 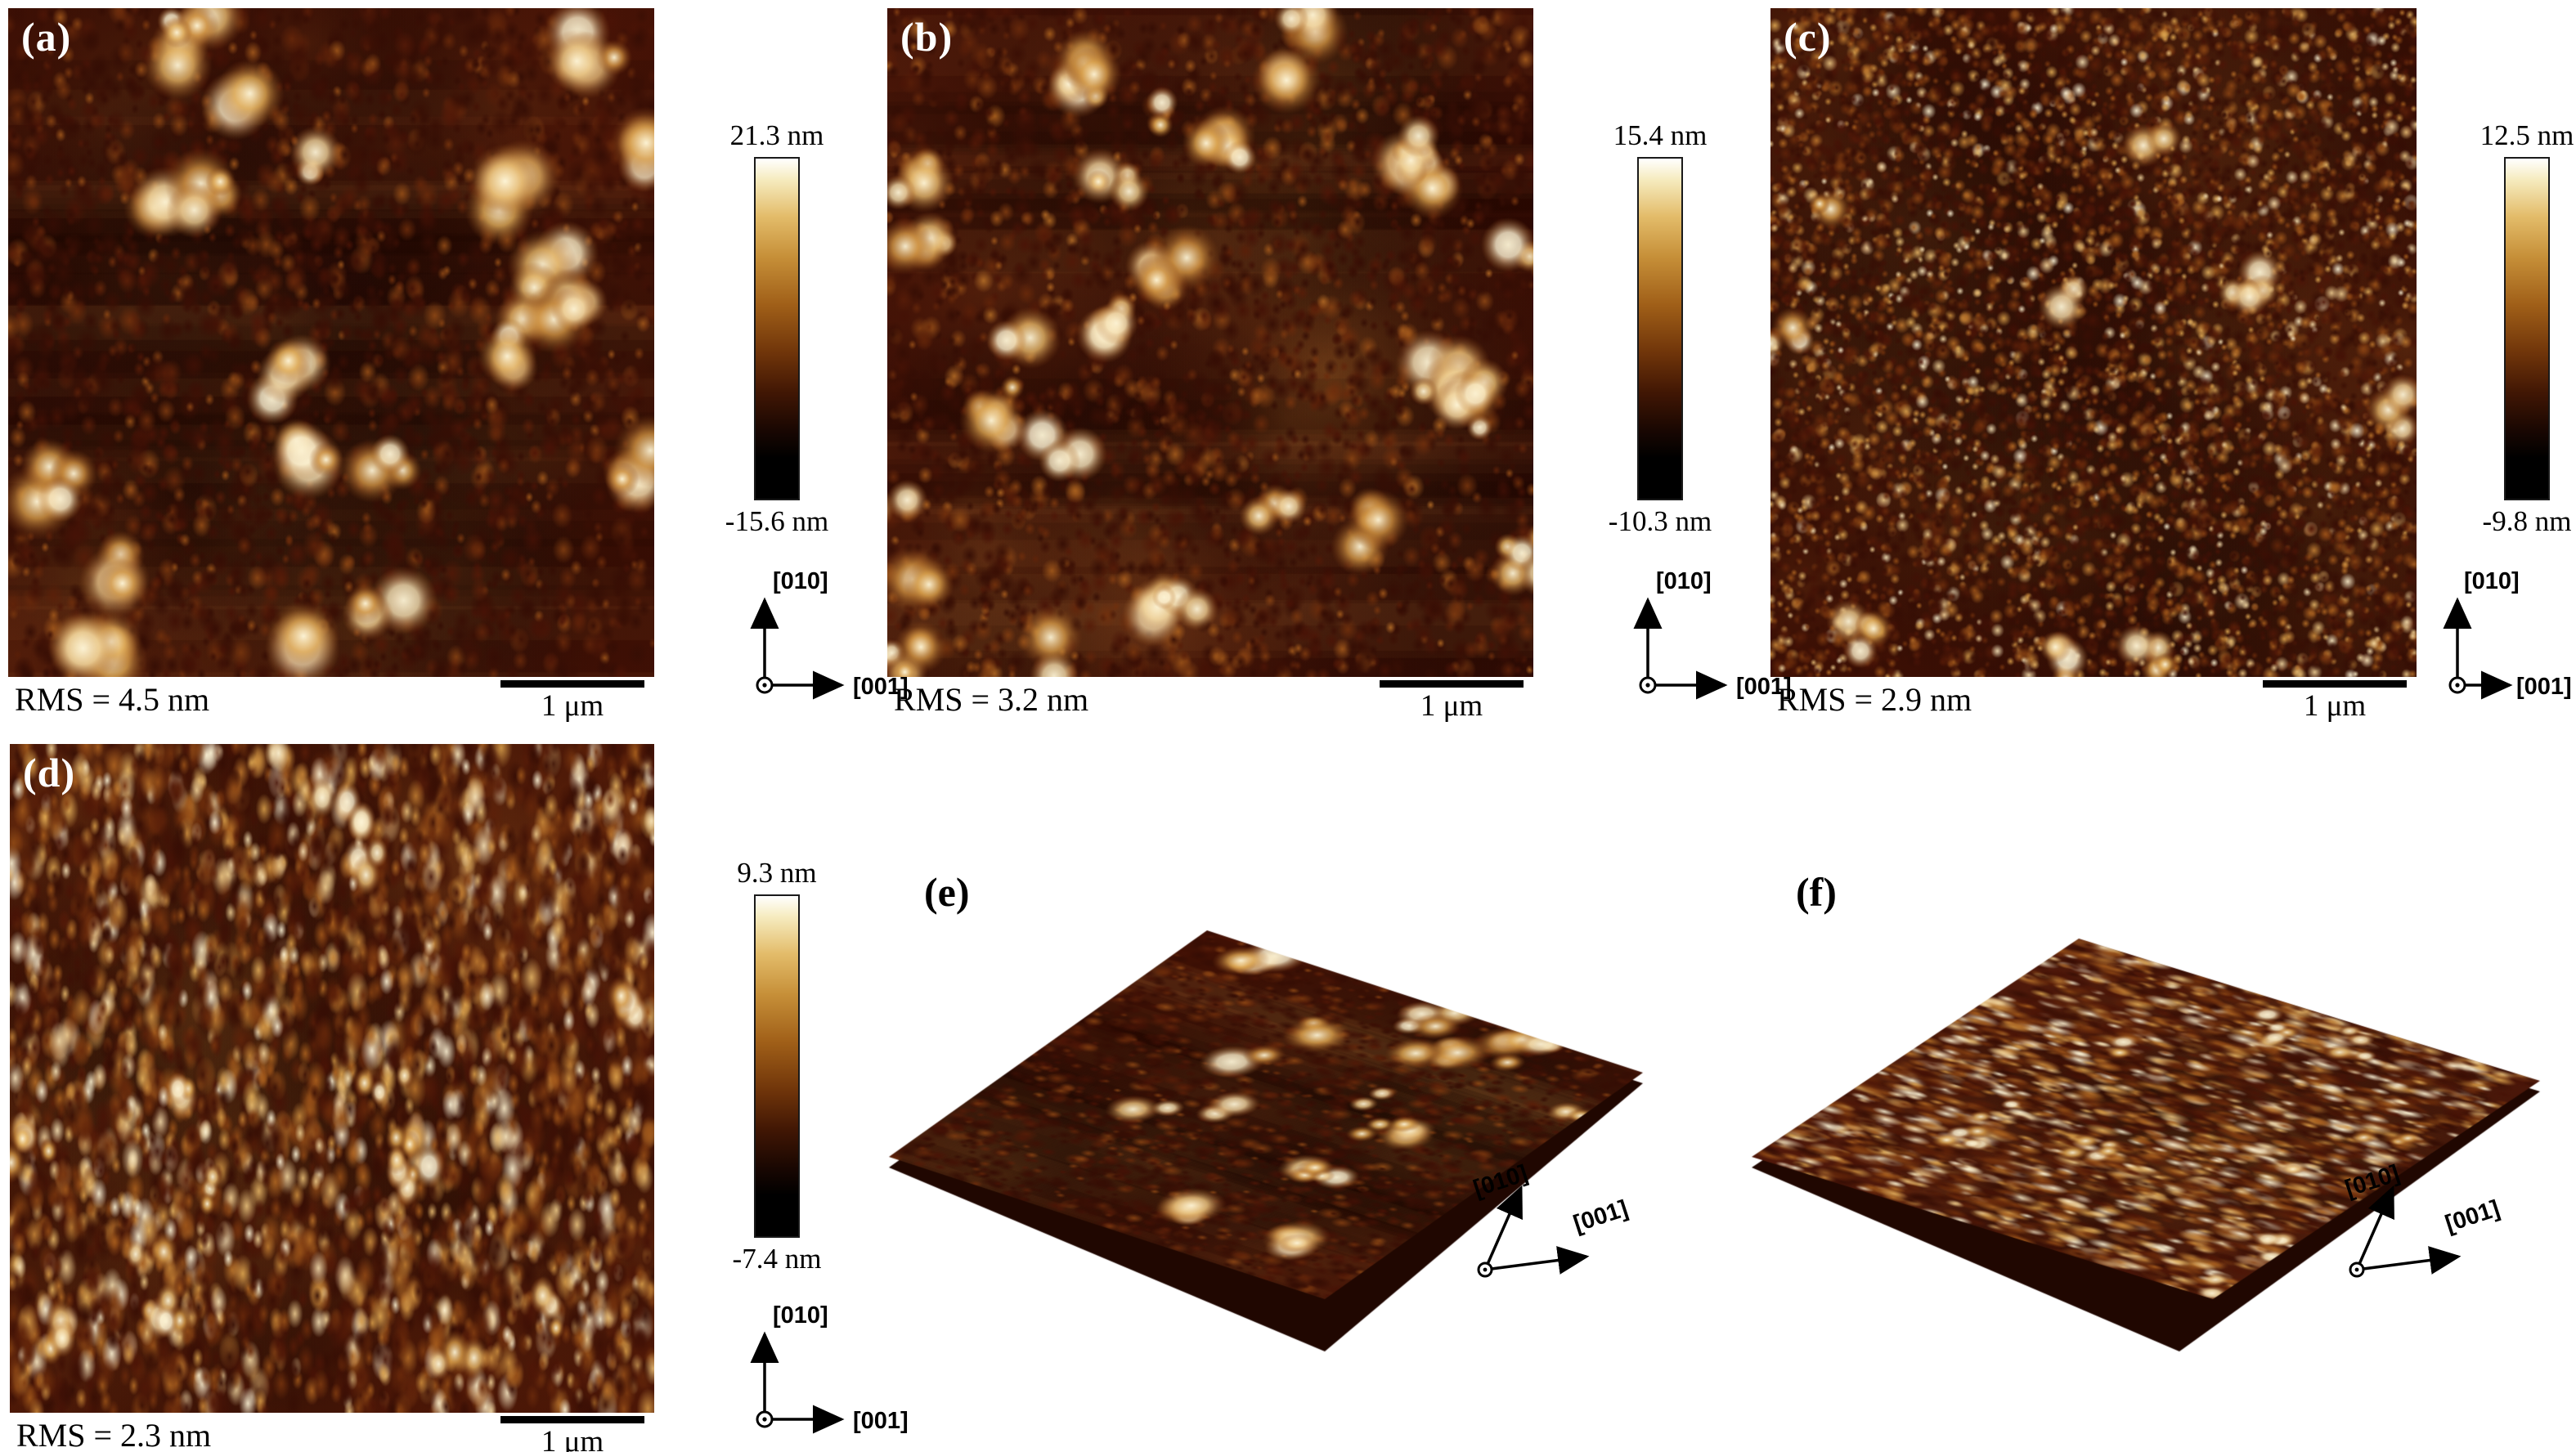 What do you see at coordinates (1551, 1219) in the screenshot?
I see `crystal-axes-e: [010] [001]` at bounding box center [1551, 1219].